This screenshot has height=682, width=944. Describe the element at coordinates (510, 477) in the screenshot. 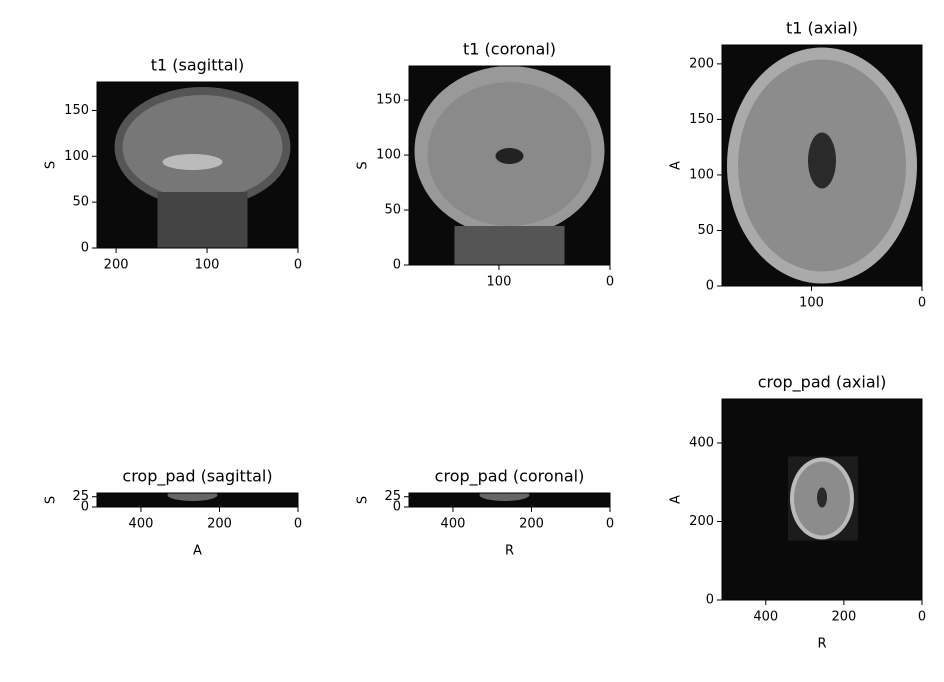

I see `subplot-title: crop_pad (coronal)` at that location.